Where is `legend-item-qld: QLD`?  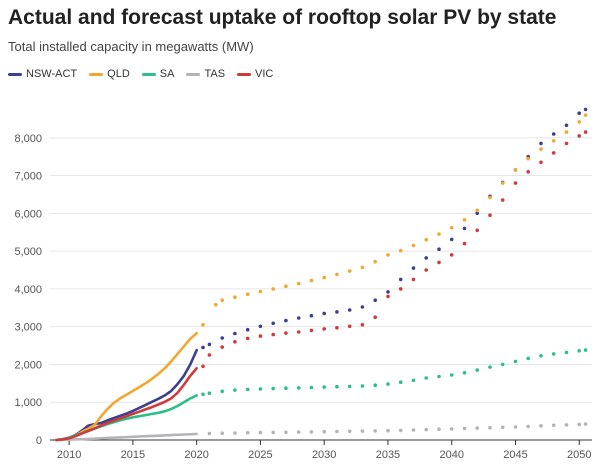 legend-item-qld: QLD is located at coordinates (109, 74).